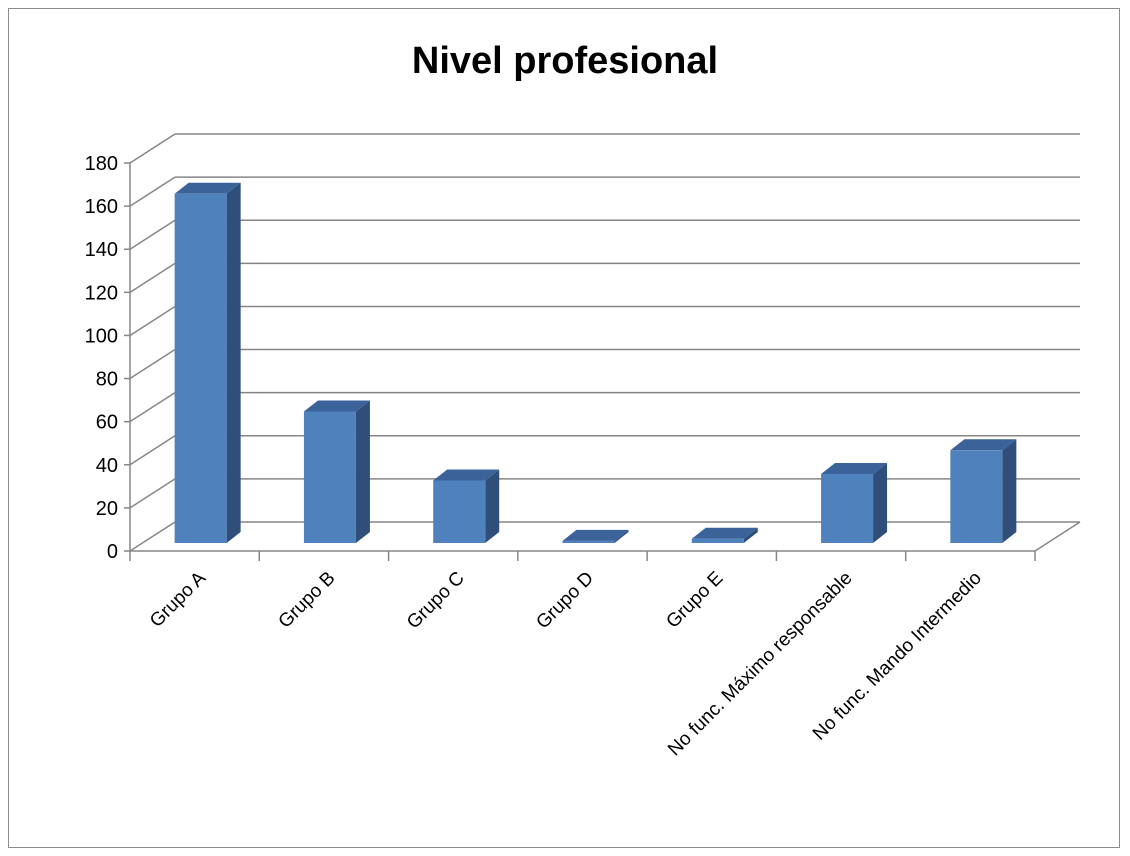  What do you see at coordinates (107, 423) in the screenshot?
I see `y-tick-label: 60` at bounding box center [107, 423].